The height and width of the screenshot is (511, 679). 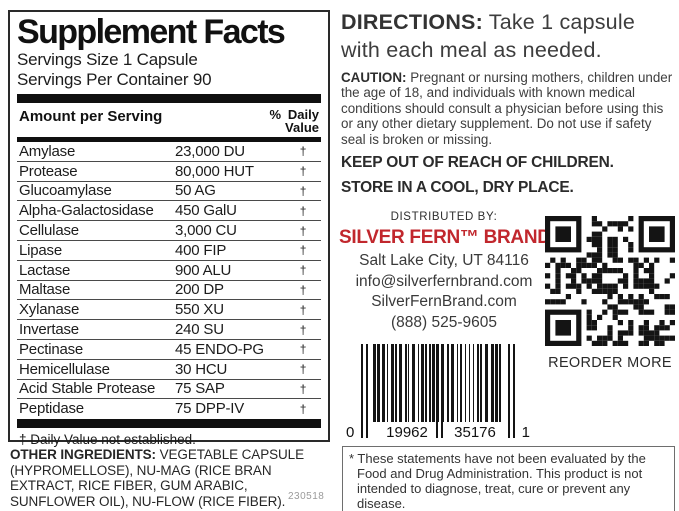 I want to click on directions-text: Take 1 capsule with each meal as needed., so click(x=488, y=36).